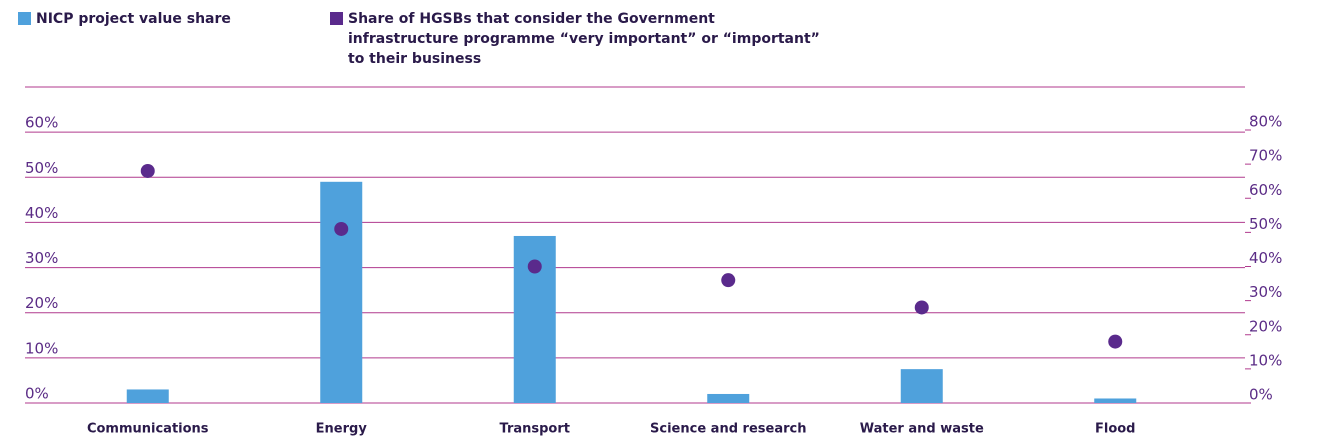 Image resolution: width=1317 pixels, height=440 pixels. I want to click on legend-item: NICP project value share, so click(168, 19).